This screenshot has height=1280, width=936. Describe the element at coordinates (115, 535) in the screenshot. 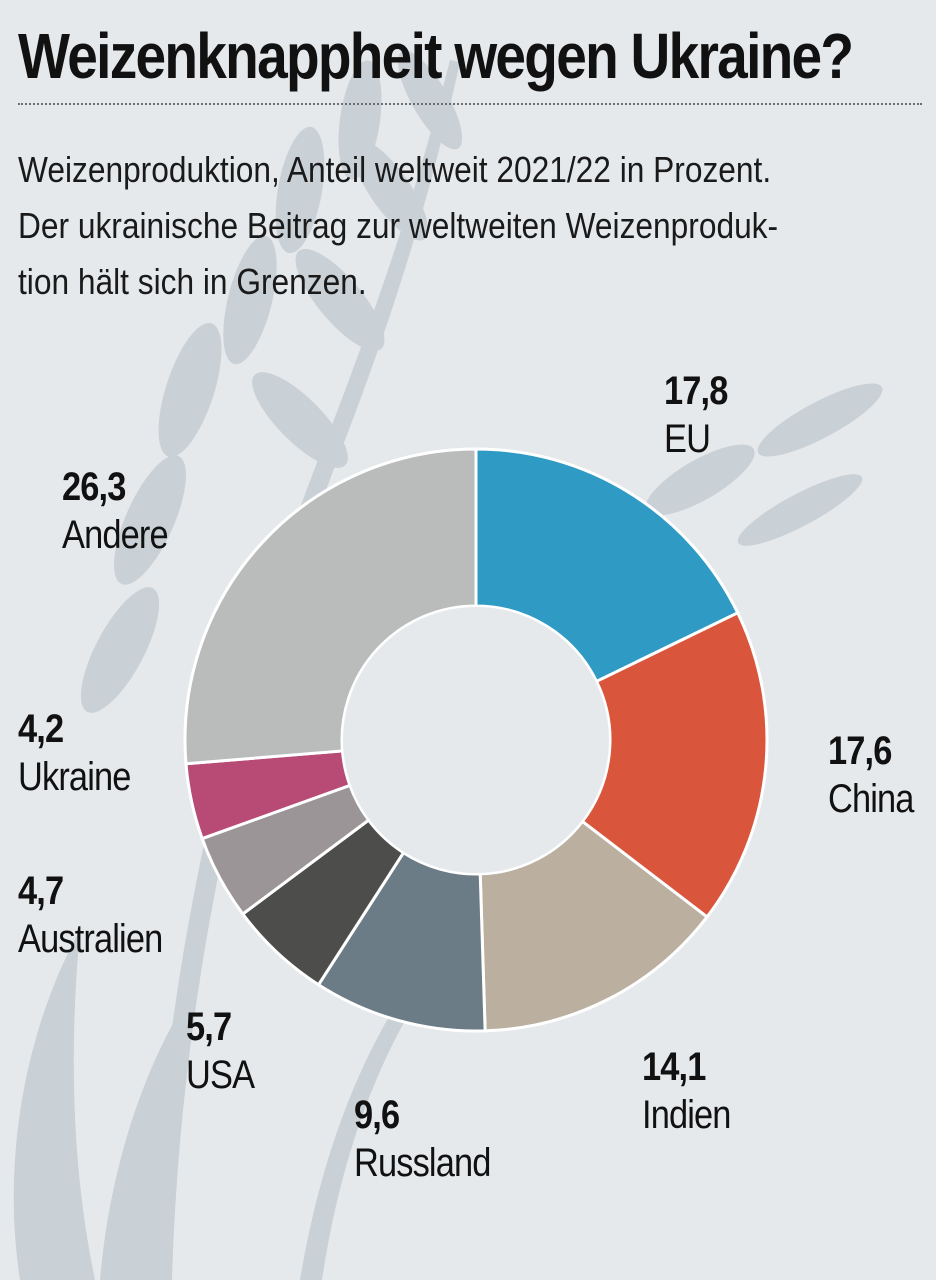

I see `slice-category-andere: Andere` at that location.